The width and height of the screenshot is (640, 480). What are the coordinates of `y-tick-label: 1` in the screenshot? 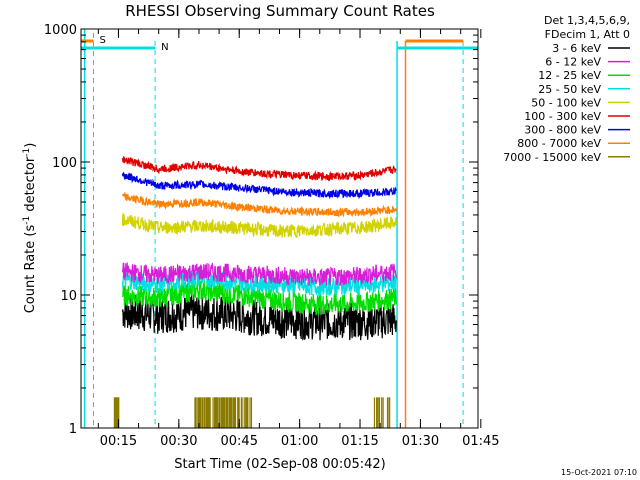 It's located at (73, 429).